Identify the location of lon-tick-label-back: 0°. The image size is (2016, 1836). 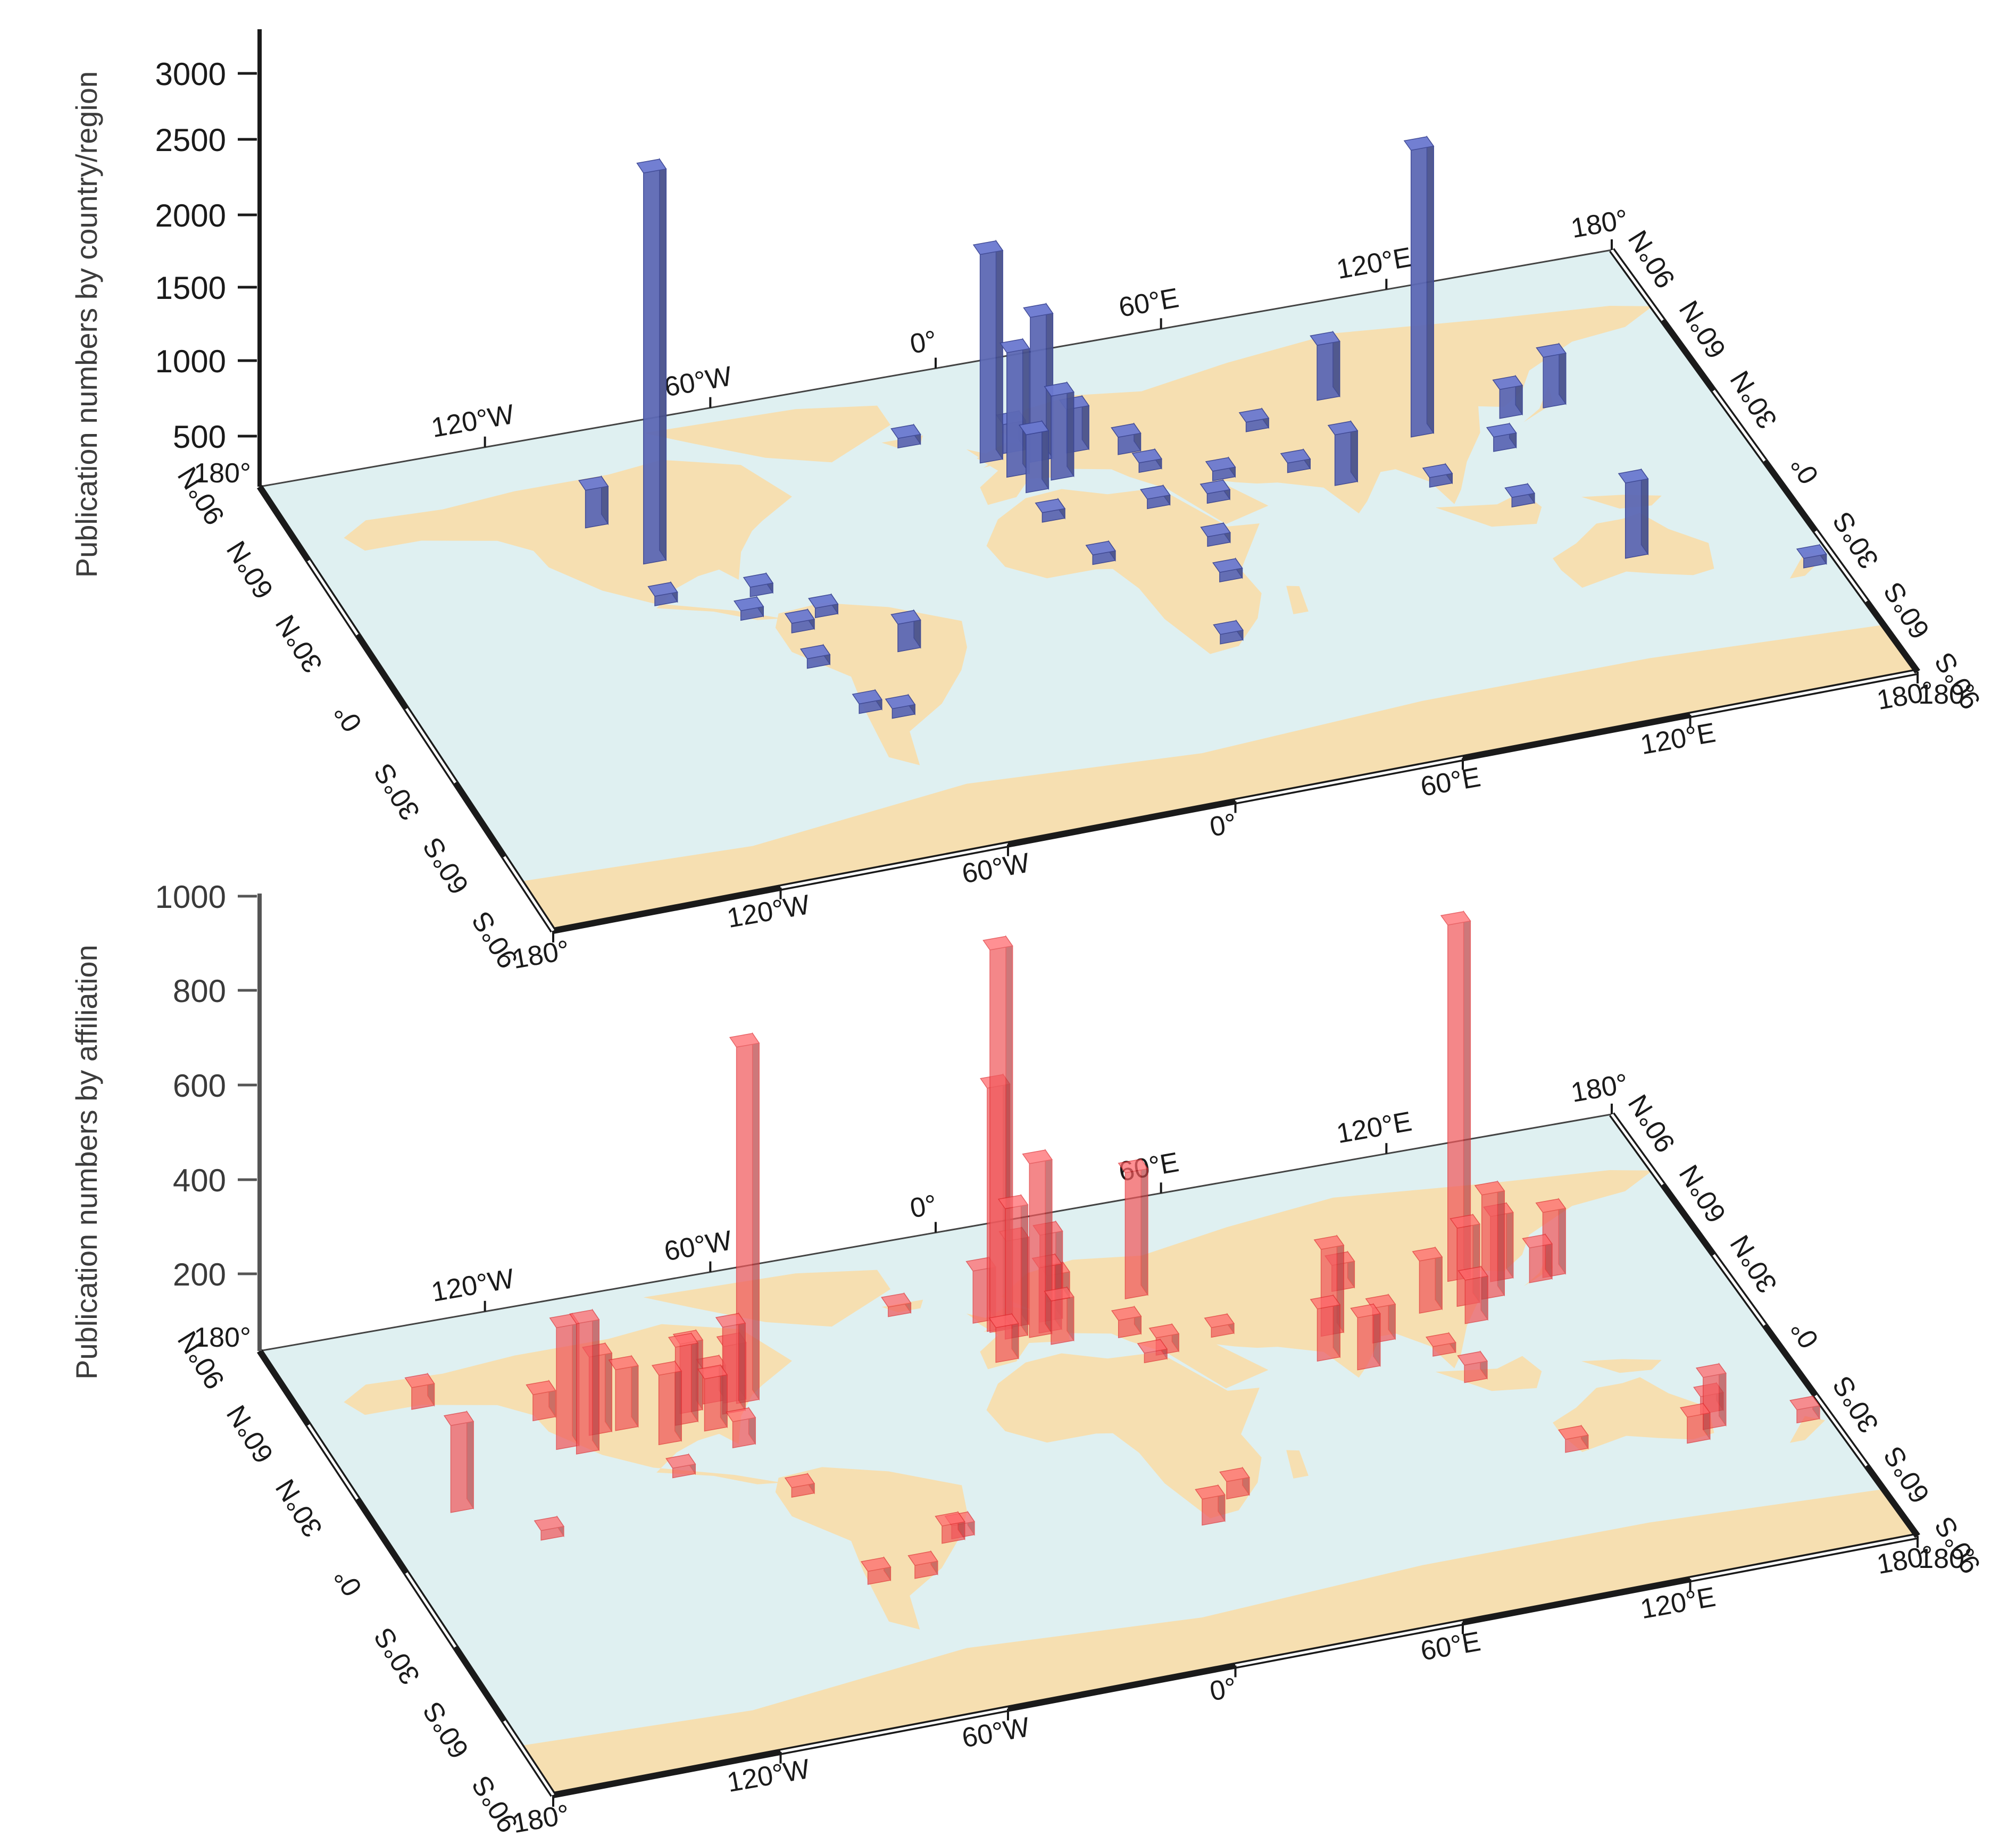
(923, 342).